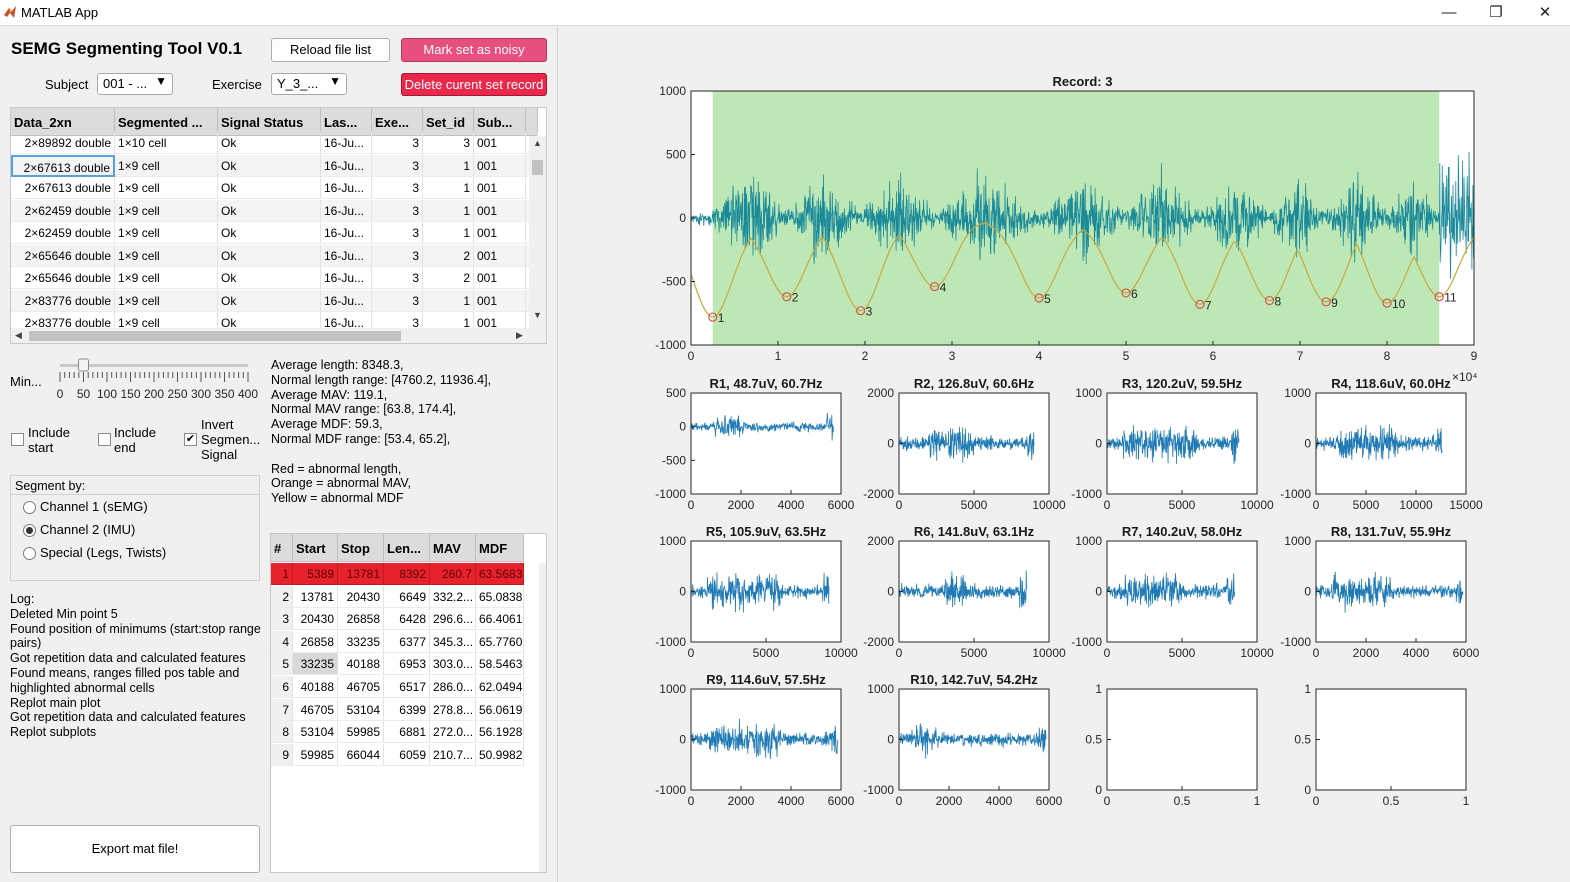  What do you see at coordinates (135, 849) in the screenshot?
I see `export-mat-file-button: Export mat file!` at bounding box center [135, 849].